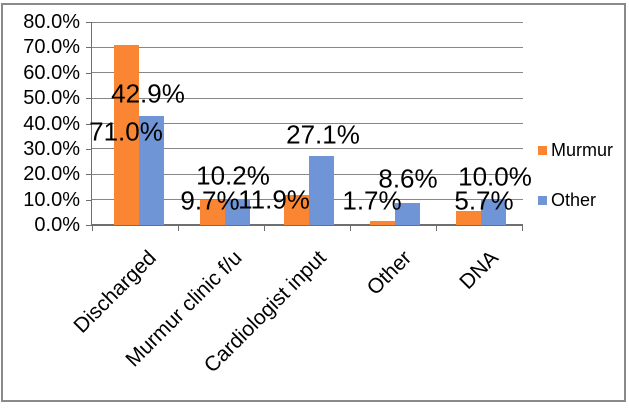 The width and height of the screenshot is (629, 412). Describe the element at coordinates (212, 212) in the screenshot. I see `bar-murmur-murmur-clinic-f-u` at that location.